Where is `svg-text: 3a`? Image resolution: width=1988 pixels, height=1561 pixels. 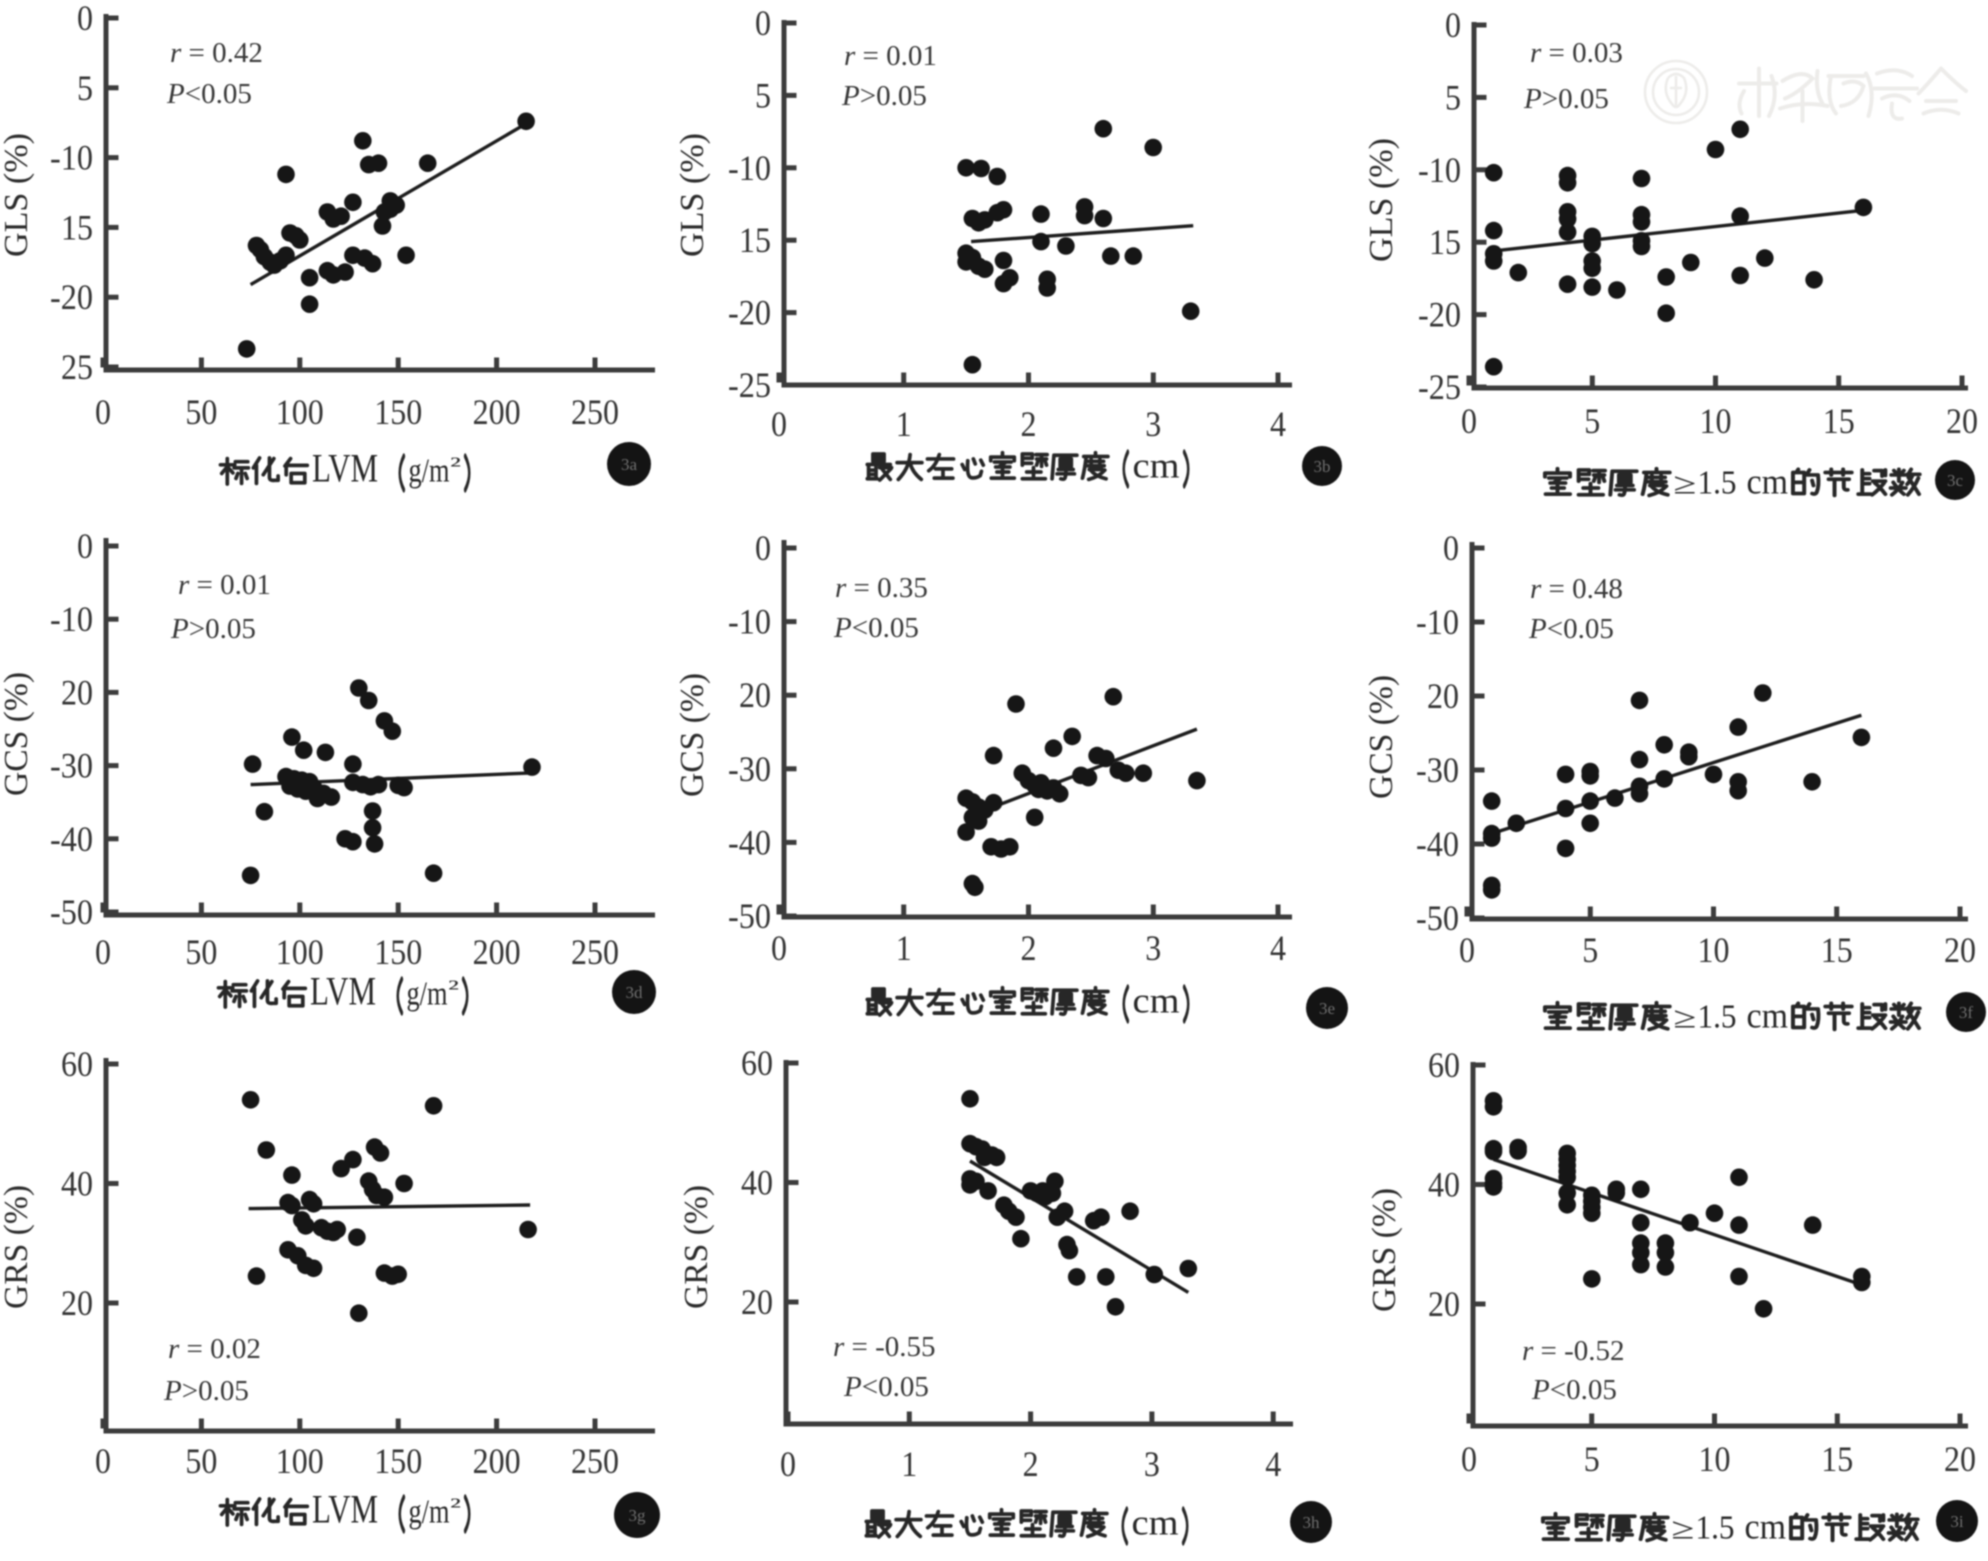 svg-text: 3a is located at coordinates (629, 464).